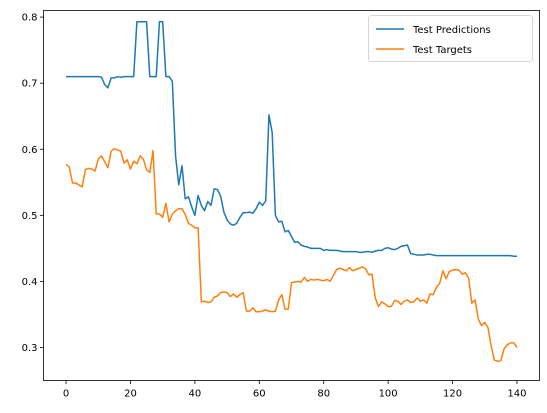 This screenshot has width=547, height=413. Describe the element at coordinates (130, 394) in the screenshot. I see `x-tick-label: 20` at that location.